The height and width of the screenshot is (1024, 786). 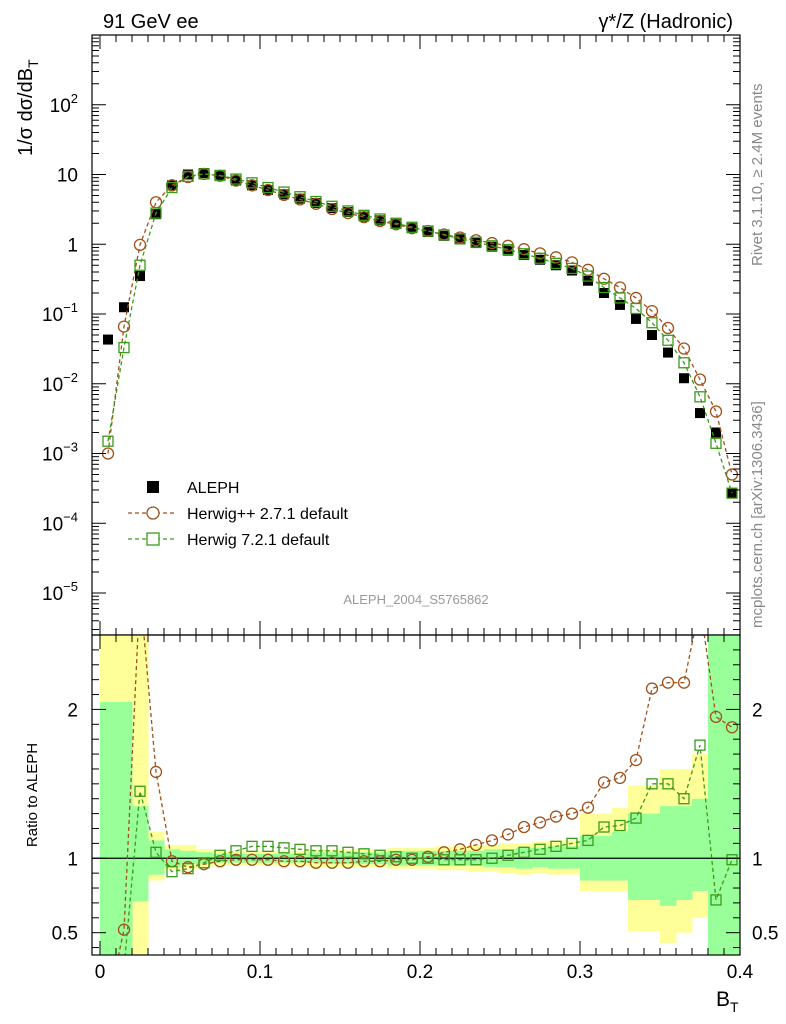 I want to click on y-tick-label: 1, so click(x=72, y=245).